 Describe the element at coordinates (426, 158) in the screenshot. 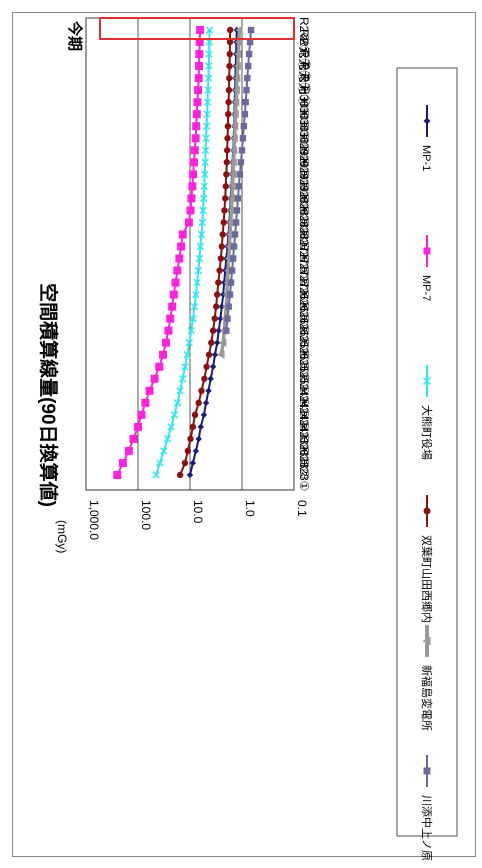

I see `legend-label: MP-1` at that location.